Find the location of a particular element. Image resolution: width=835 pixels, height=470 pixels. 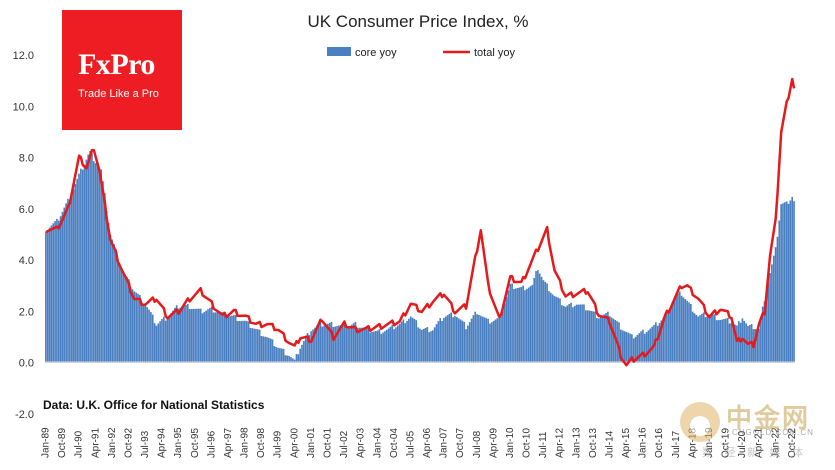

x-tick-label: Jul-99 is located at coordinates (278, 444).